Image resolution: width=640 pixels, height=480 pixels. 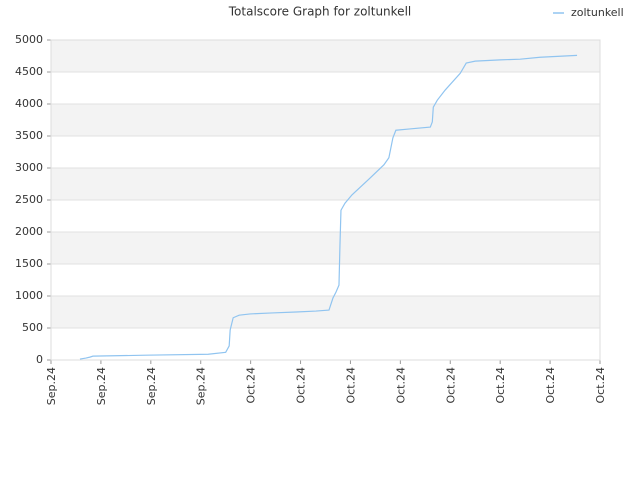 What do you see at coordinates (29, 103) in the screenshot?
I see `y-tick-label: 4000` at bounding box center [29, 103].